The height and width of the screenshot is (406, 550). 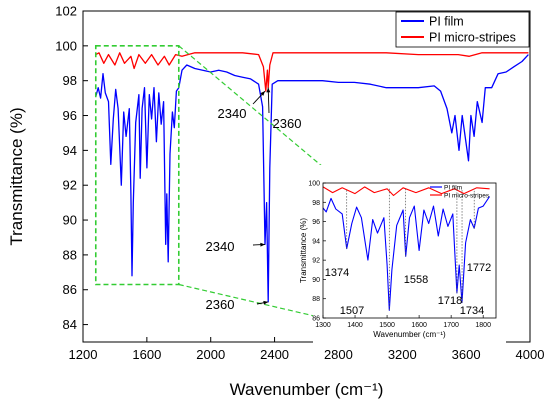 What do you see at coordinates (323, 325) in the screenshot?
I see `inset-x-tick-label: 1300` at bounding box center [323, 325].